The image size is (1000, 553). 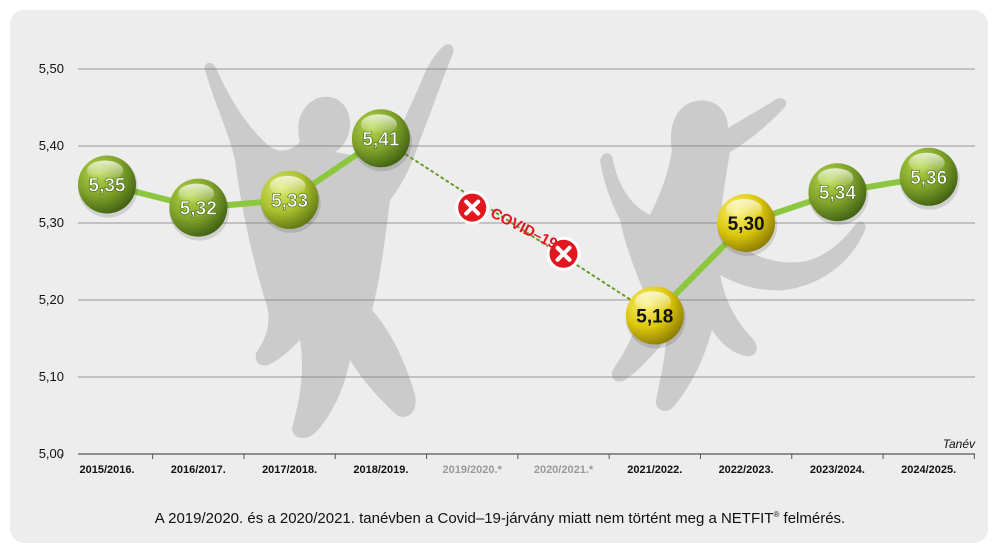 I want to click on data-label: 5,35, so click(x=107, y=186).